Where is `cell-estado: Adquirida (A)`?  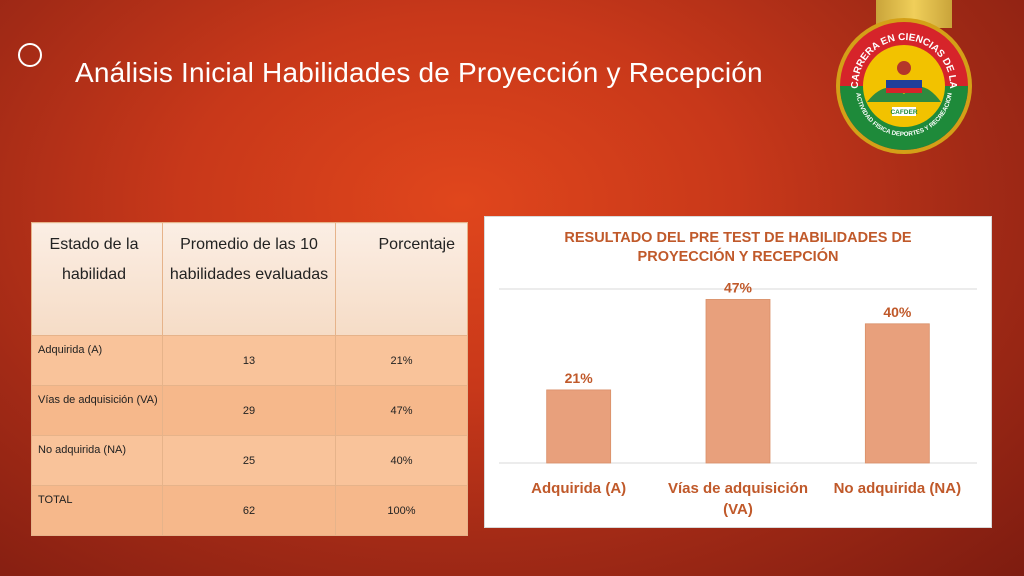 cell-estado: Adquirida (A) is located at coordinates (97, 360).